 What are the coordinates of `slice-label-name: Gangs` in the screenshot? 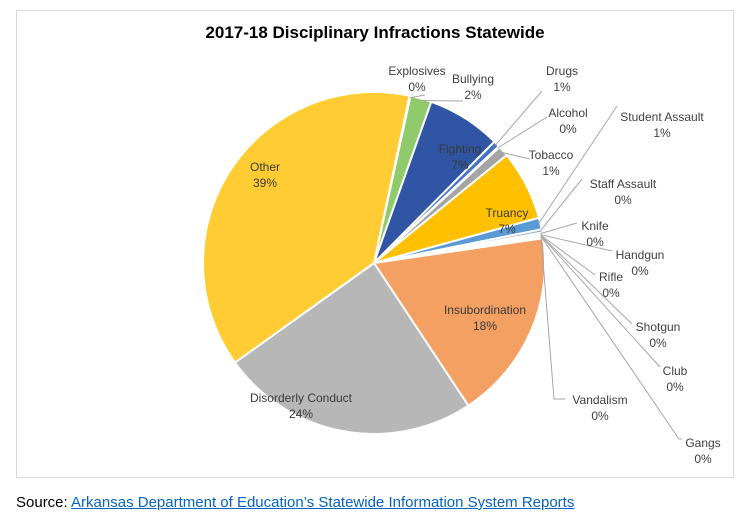 It's located at (702, 443).